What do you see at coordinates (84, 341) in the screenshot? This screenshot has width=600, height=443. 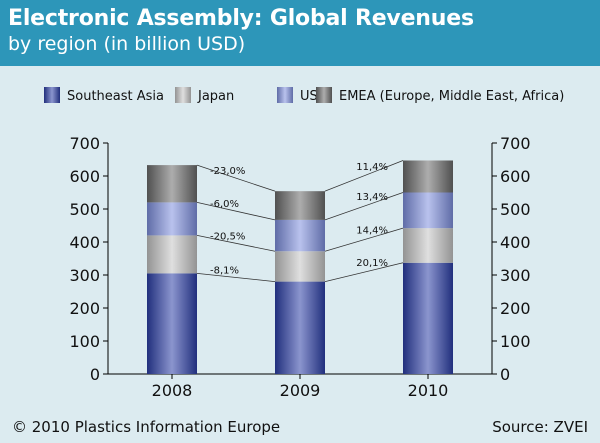 I see `y-tick-label-left: 100` at bounding box center [84, 341].